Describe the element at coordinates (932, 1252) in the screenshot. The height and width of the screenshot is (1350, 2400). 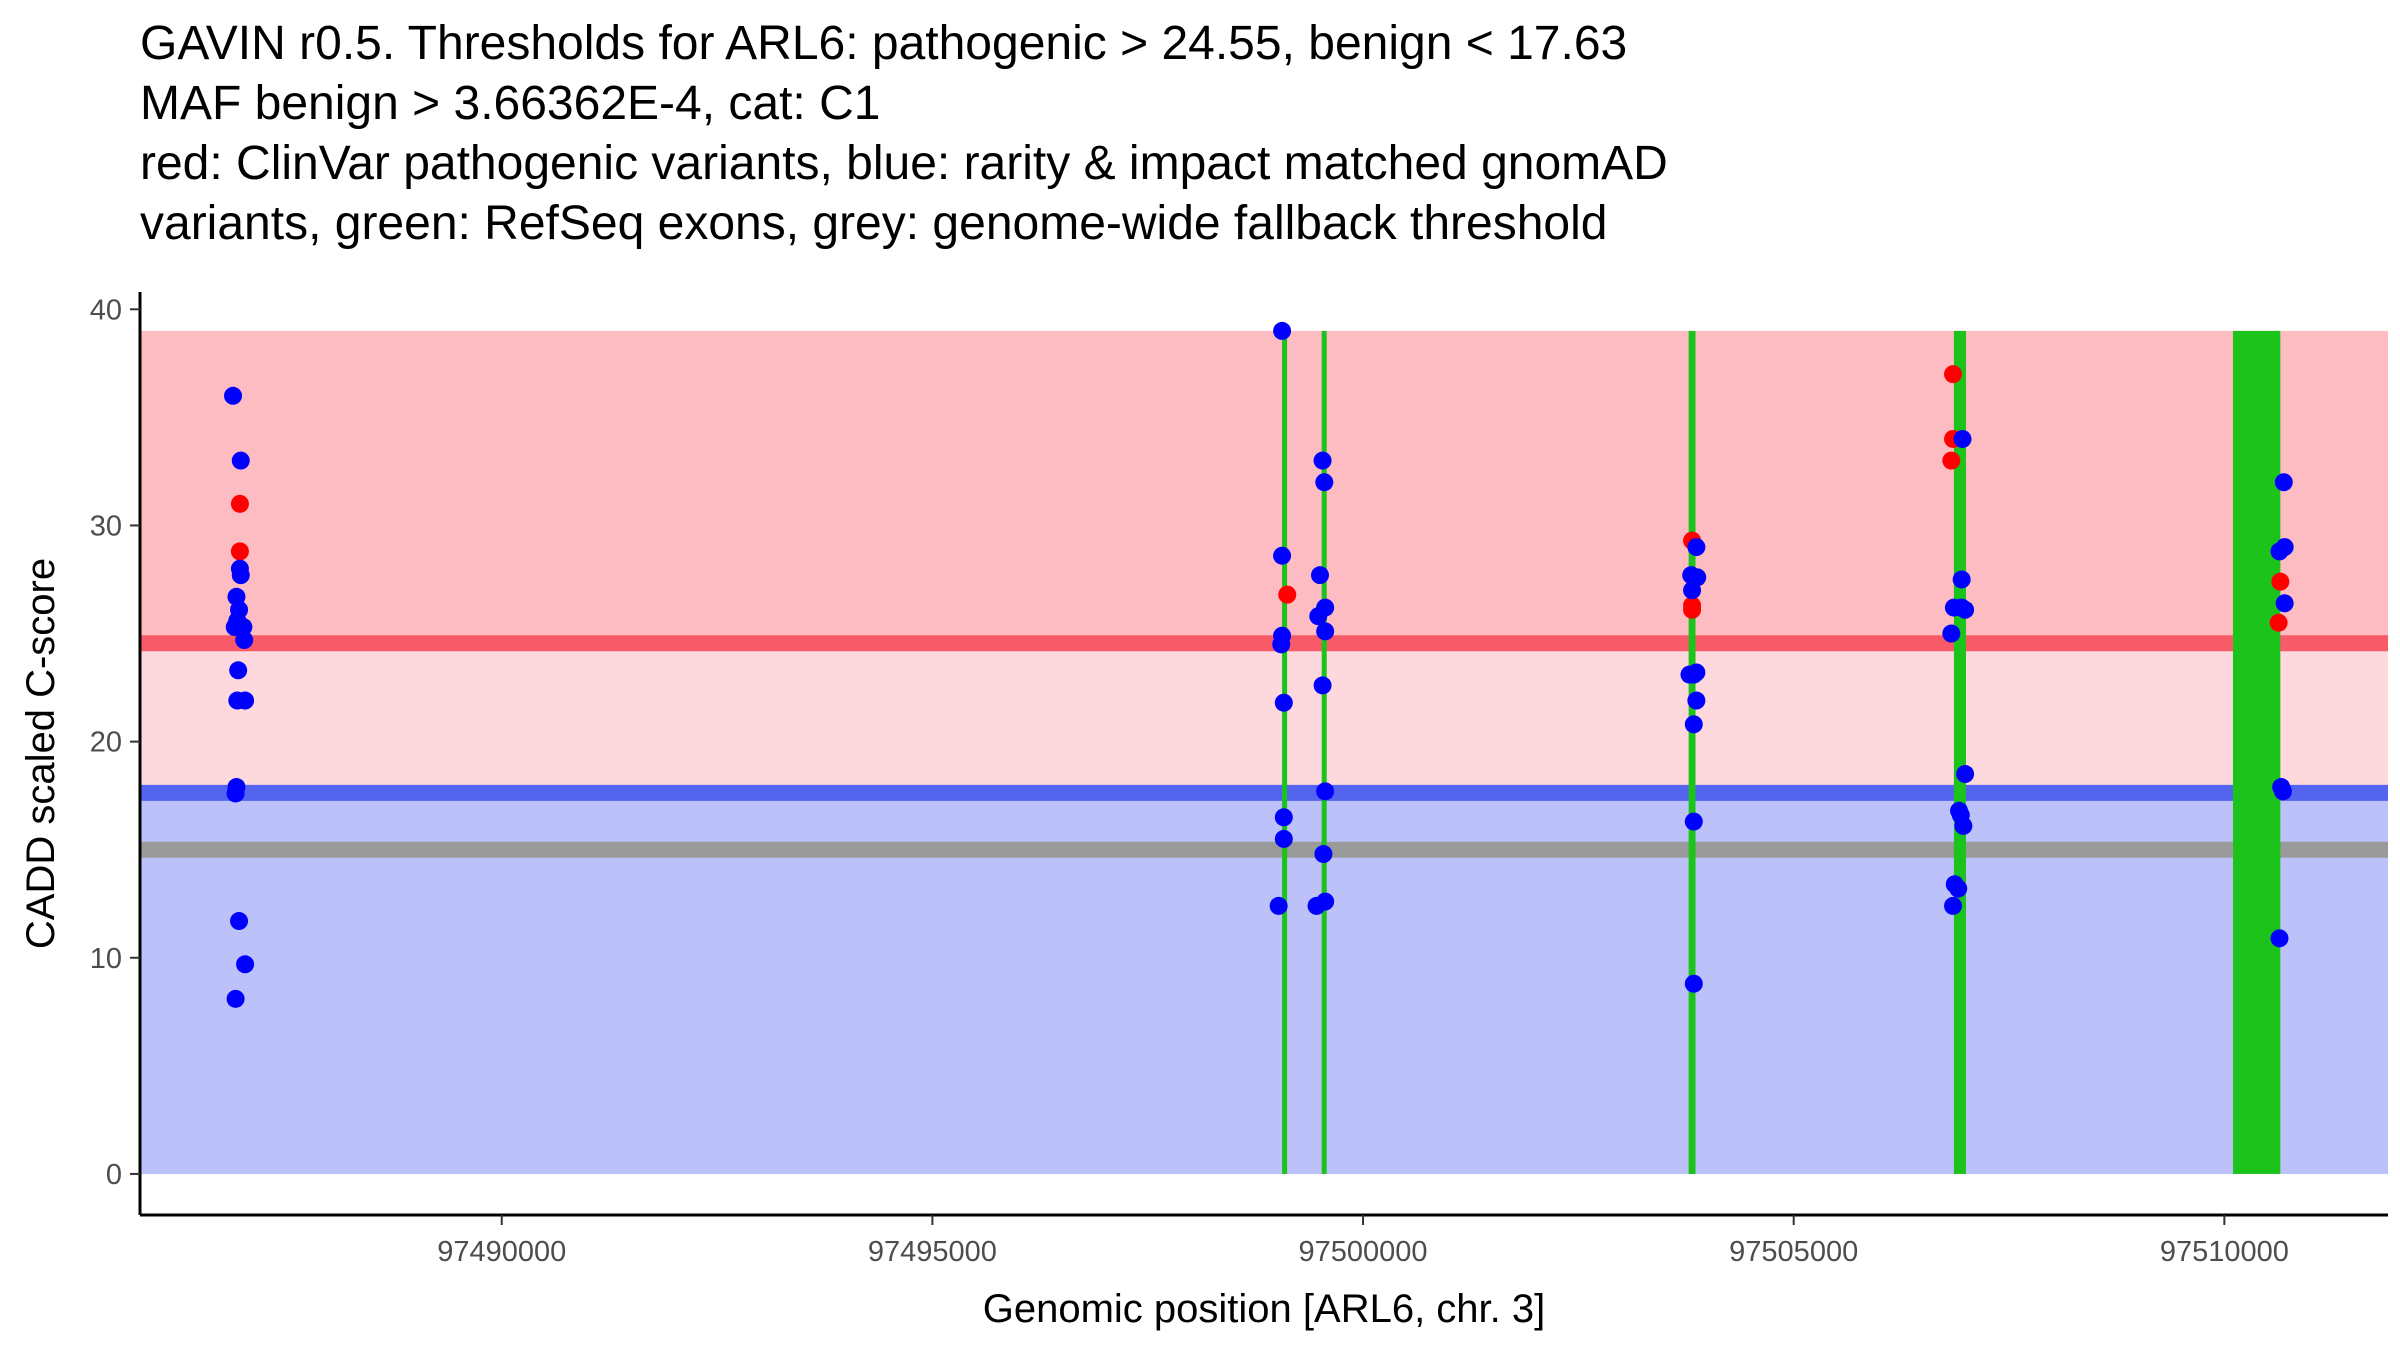
I see `x-tick-label: 97495000` at that location.